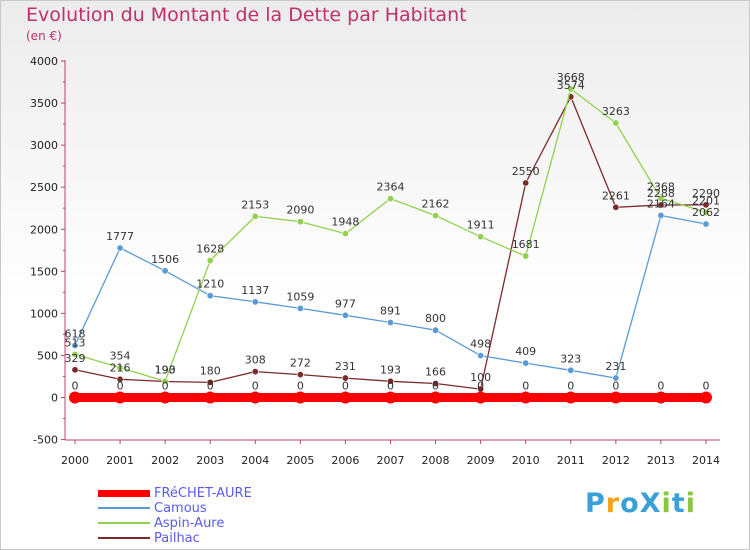 The image size is (750, 550). What do you see at coordinates (571, 77) in the screenshot?
I see `data-label-aspin-aure-suite: 3668` at bounding box center [571, 77].